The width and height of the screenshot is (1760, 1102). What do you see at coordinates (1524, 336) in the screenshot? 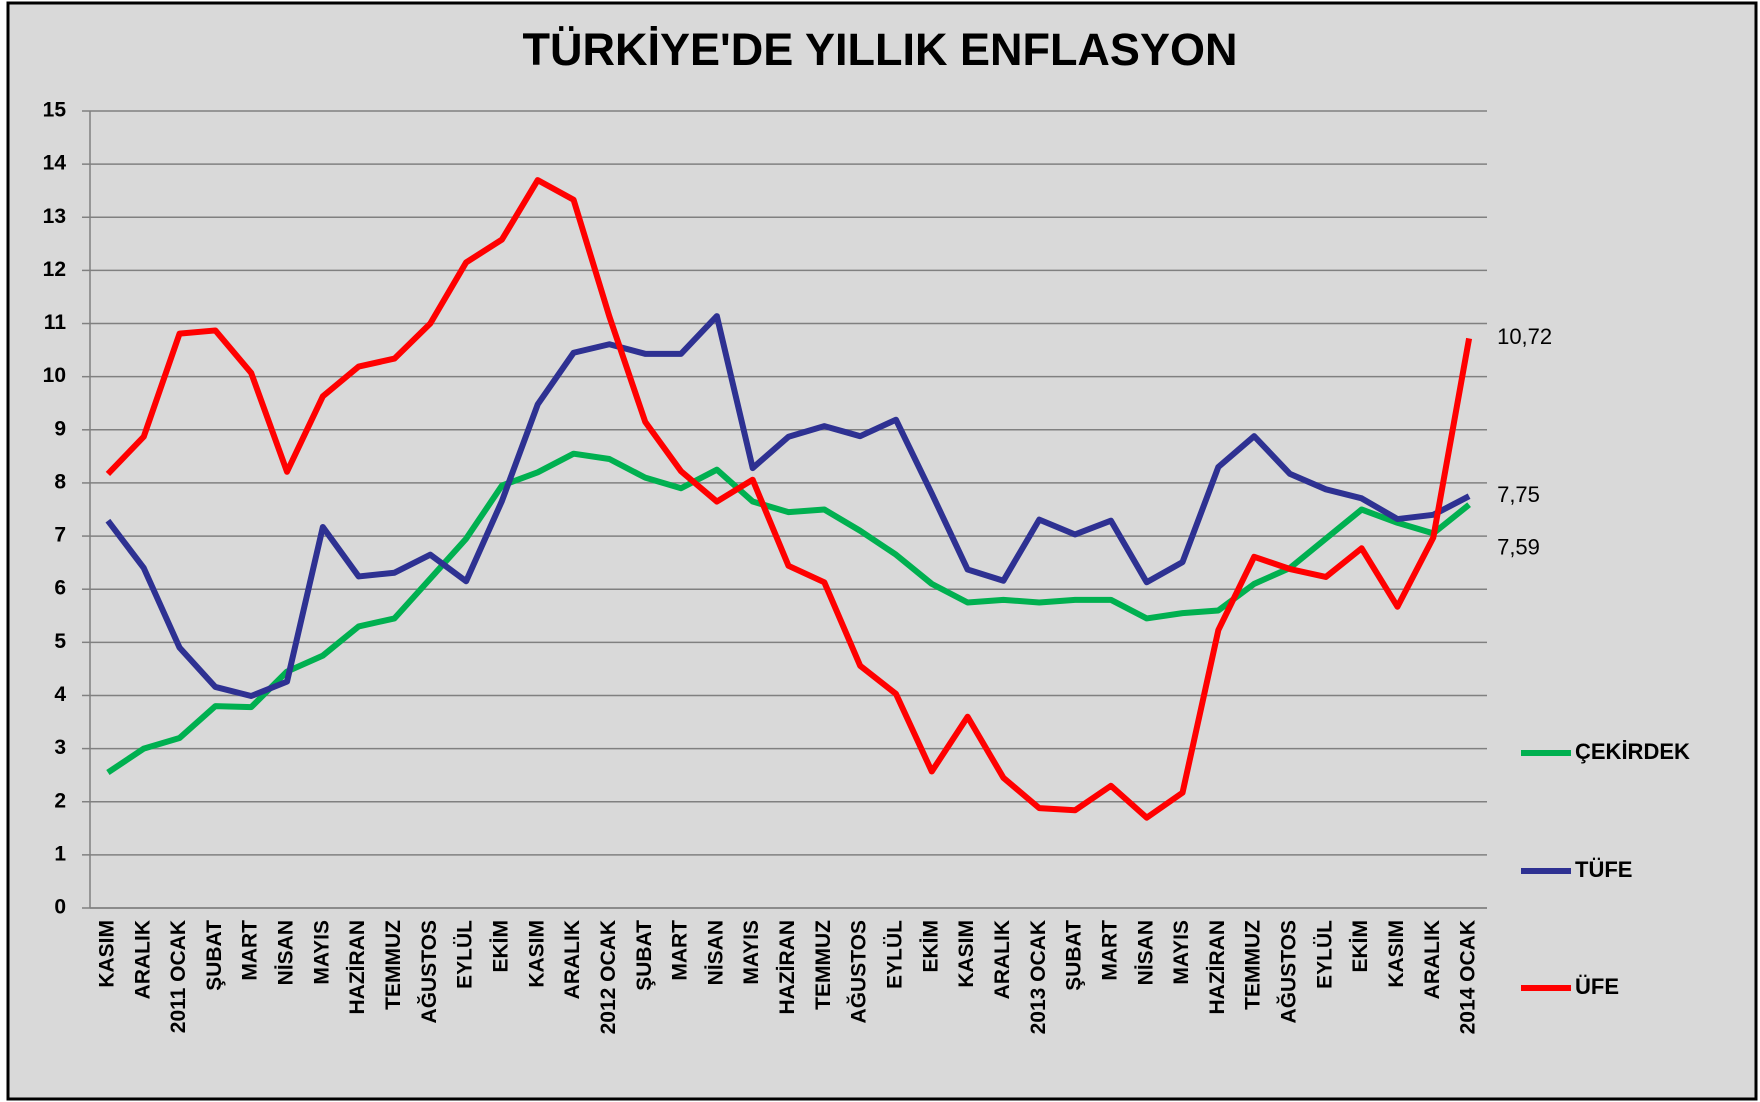
I see `data-label: 10,72` at bounding box center [1524, 336].